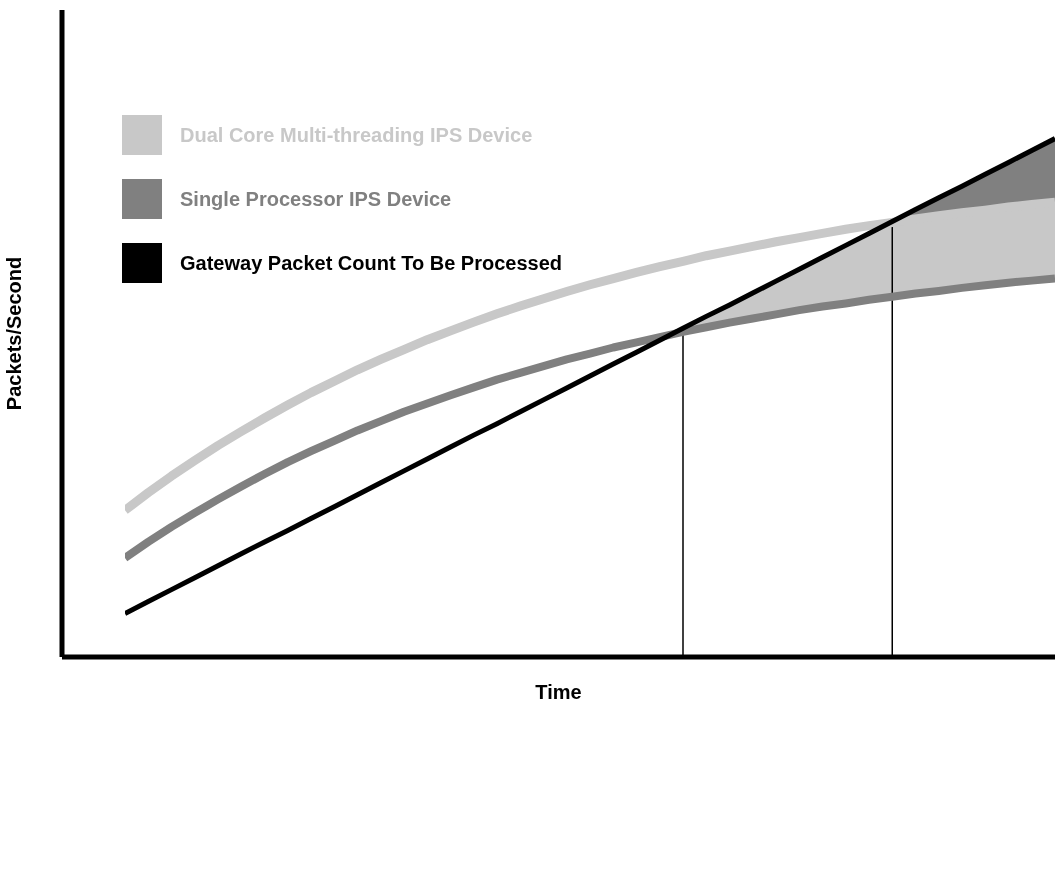 The image size is (1055, 869). What do you see at coordinates (14, 333) in the screenshot?
I see `y-axis-title: Packets/Second` at bounding box center [14, 333].